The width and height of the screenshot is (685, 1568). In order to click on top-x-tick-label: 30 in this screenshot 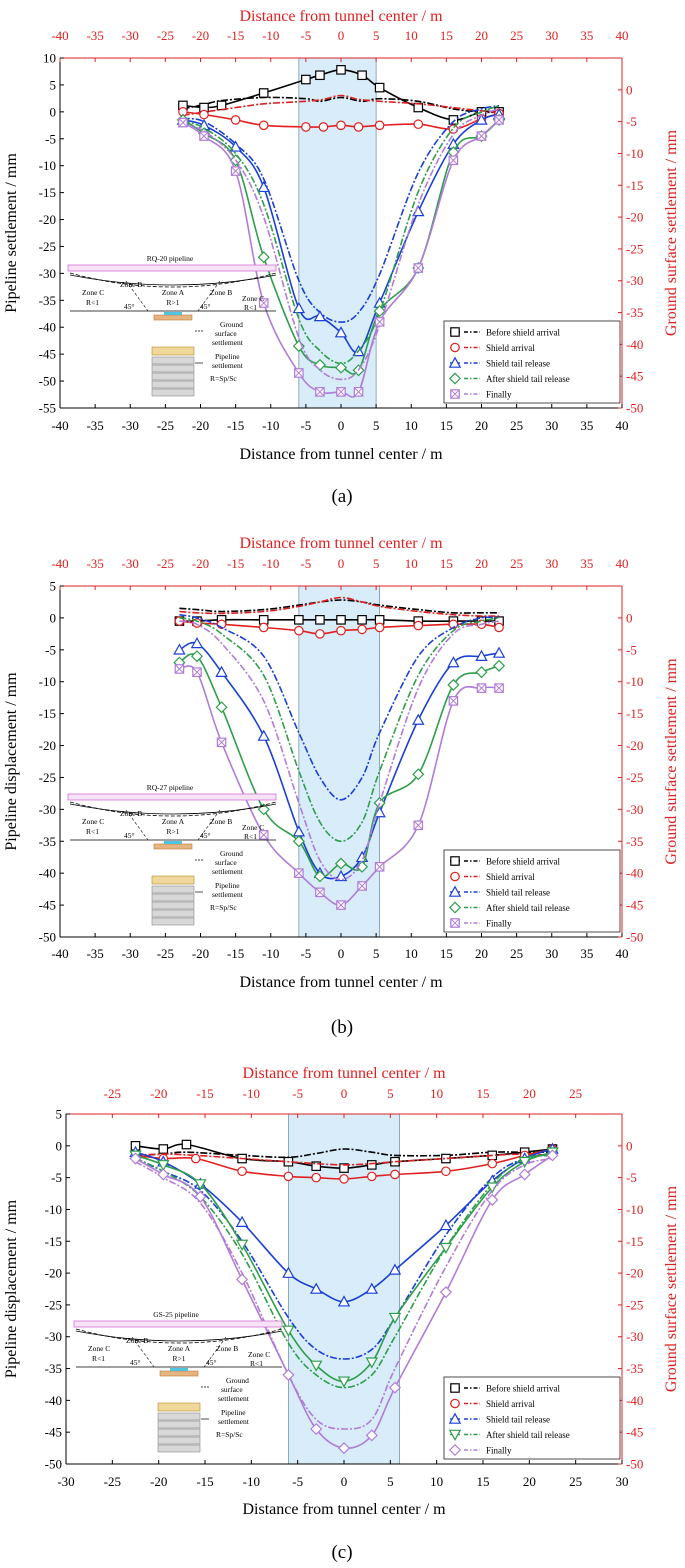, I will do `click(551, 35)`.